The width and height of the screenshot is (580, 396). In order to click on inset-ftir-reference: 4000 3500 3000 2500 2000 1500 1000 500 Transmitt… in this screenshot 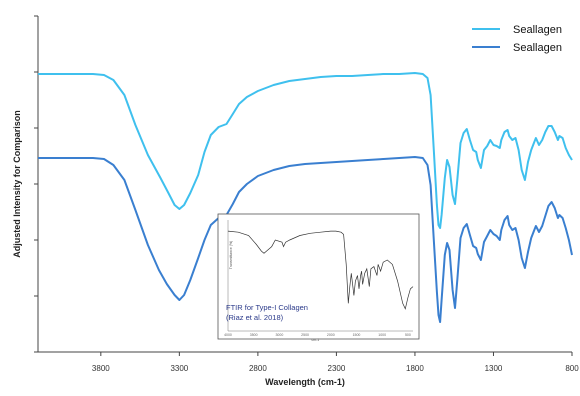, I will do `click(318, 277)`.